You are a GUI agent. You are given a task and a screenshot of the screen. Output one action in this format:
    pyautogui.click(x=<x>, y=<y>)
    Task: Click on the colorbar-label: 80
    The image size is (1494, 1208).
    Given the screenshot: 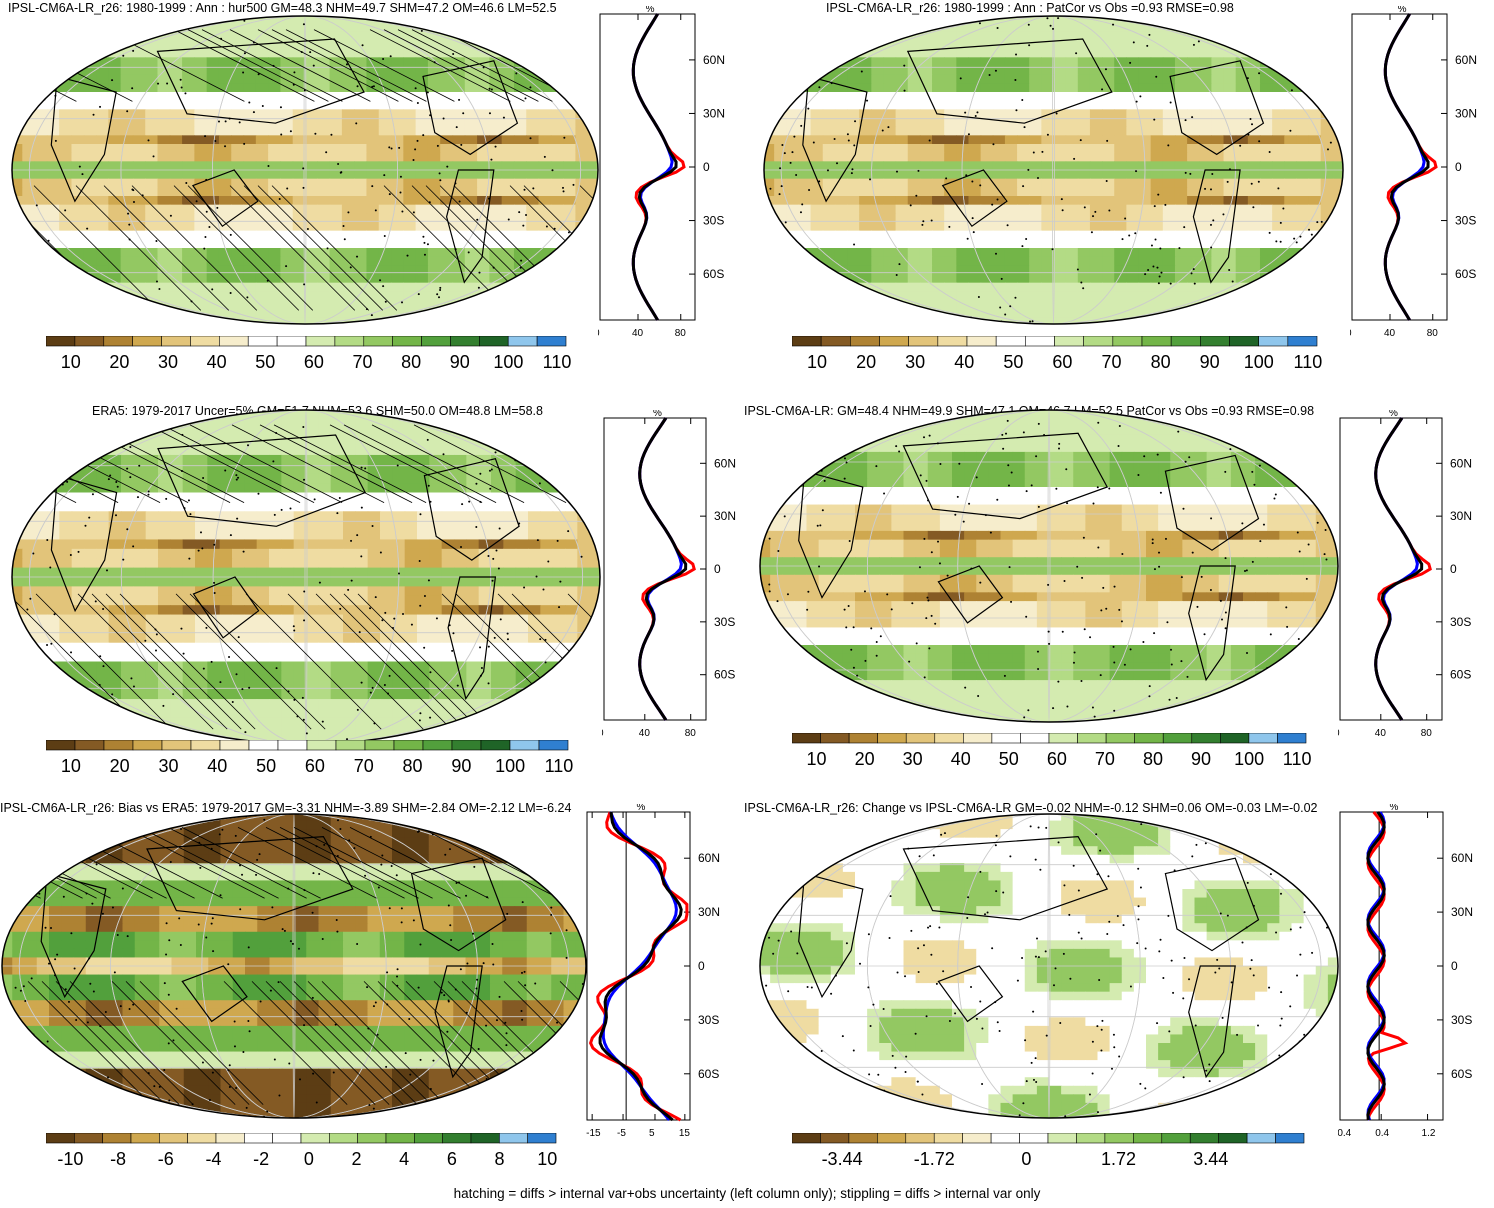 What is the action you would take?
    pyautogui.click(x=411, y=362)
    